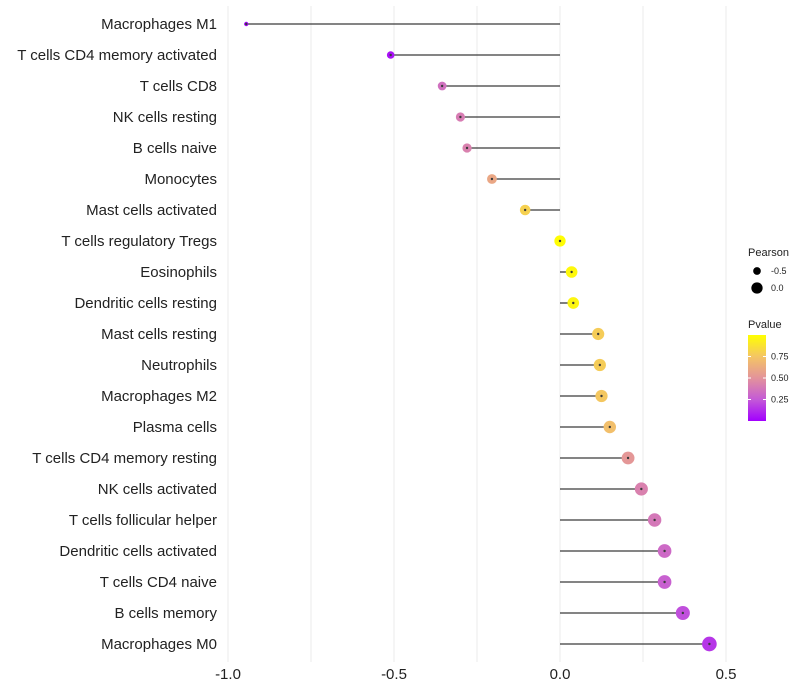 This screenshot has width=800, height=700. I want to click on color-legend-label: 0.75, so click(780, 357).